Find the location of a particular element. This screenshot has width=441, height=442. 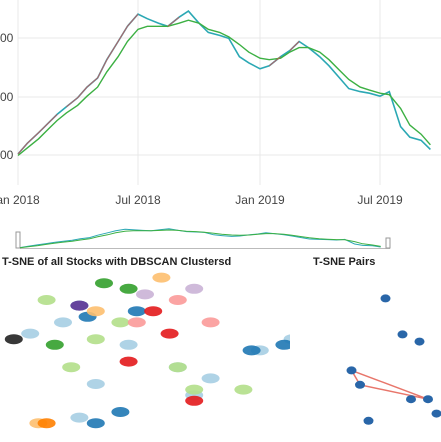

tsne-pair-link is located at coordinates (389, 384).